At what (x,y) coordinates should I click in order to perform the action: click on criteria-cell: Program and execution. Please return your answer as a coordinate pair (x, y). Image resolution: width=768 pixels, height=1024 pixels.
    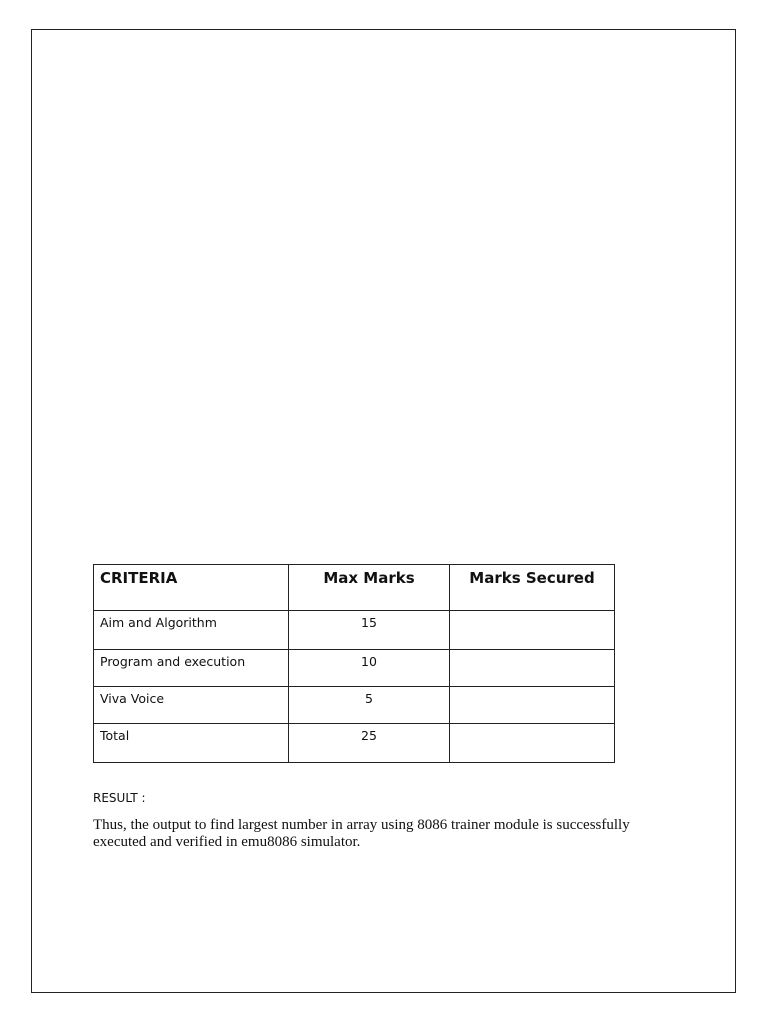
    Looking at the image, I should click on (191, 668).